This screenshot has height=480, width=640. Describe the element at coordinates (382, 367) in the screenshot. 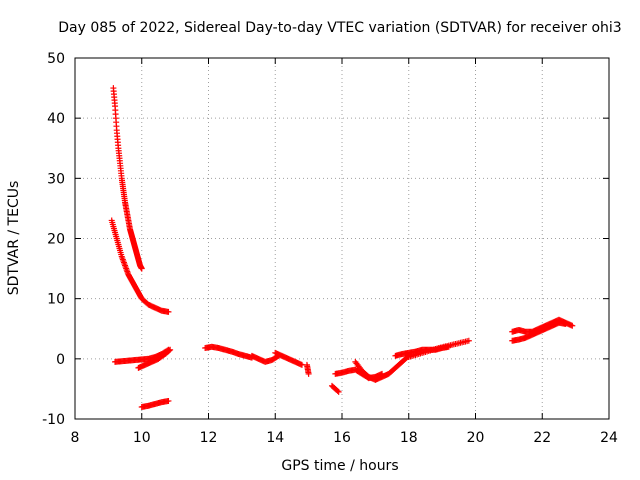

I see `series-arc12` at that location.